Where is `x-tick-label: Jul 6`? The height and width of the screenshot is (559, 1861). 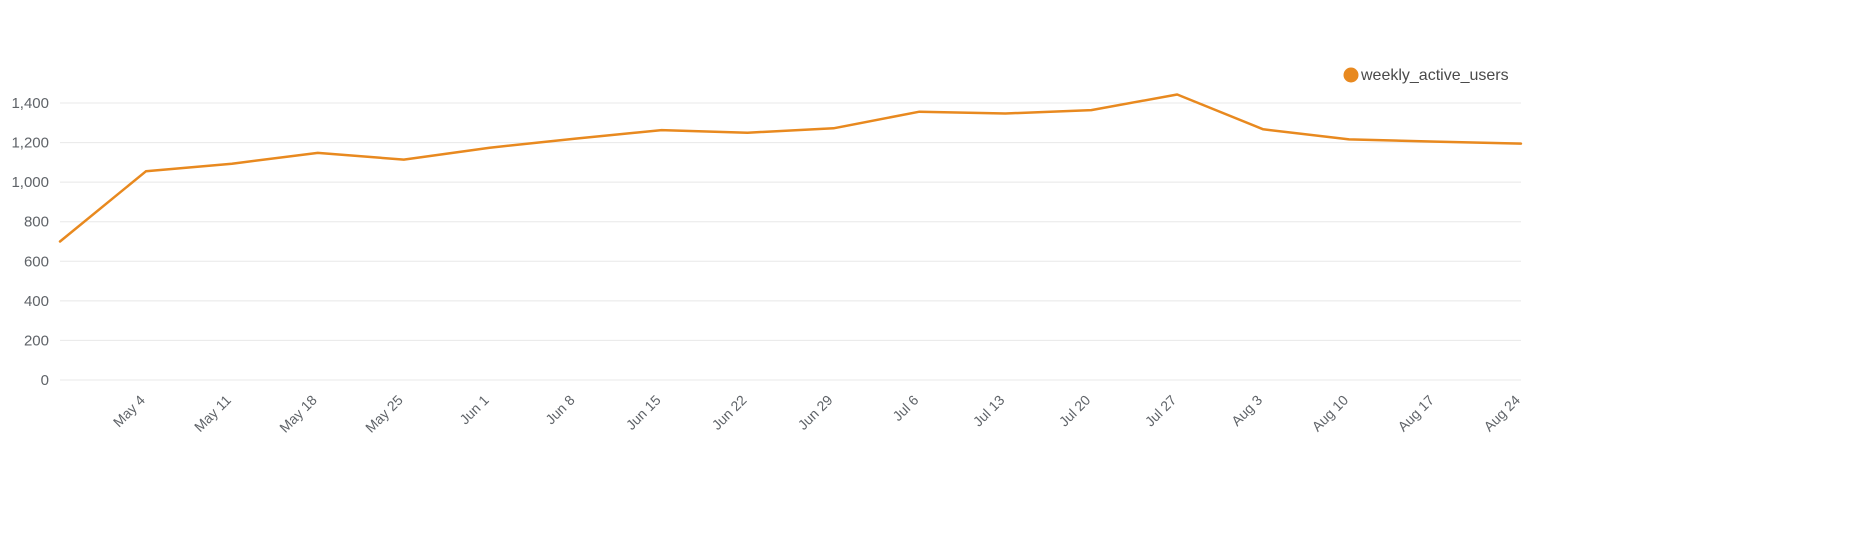 x-tick-label: Jul 6 is located at coordinates (905, 408).